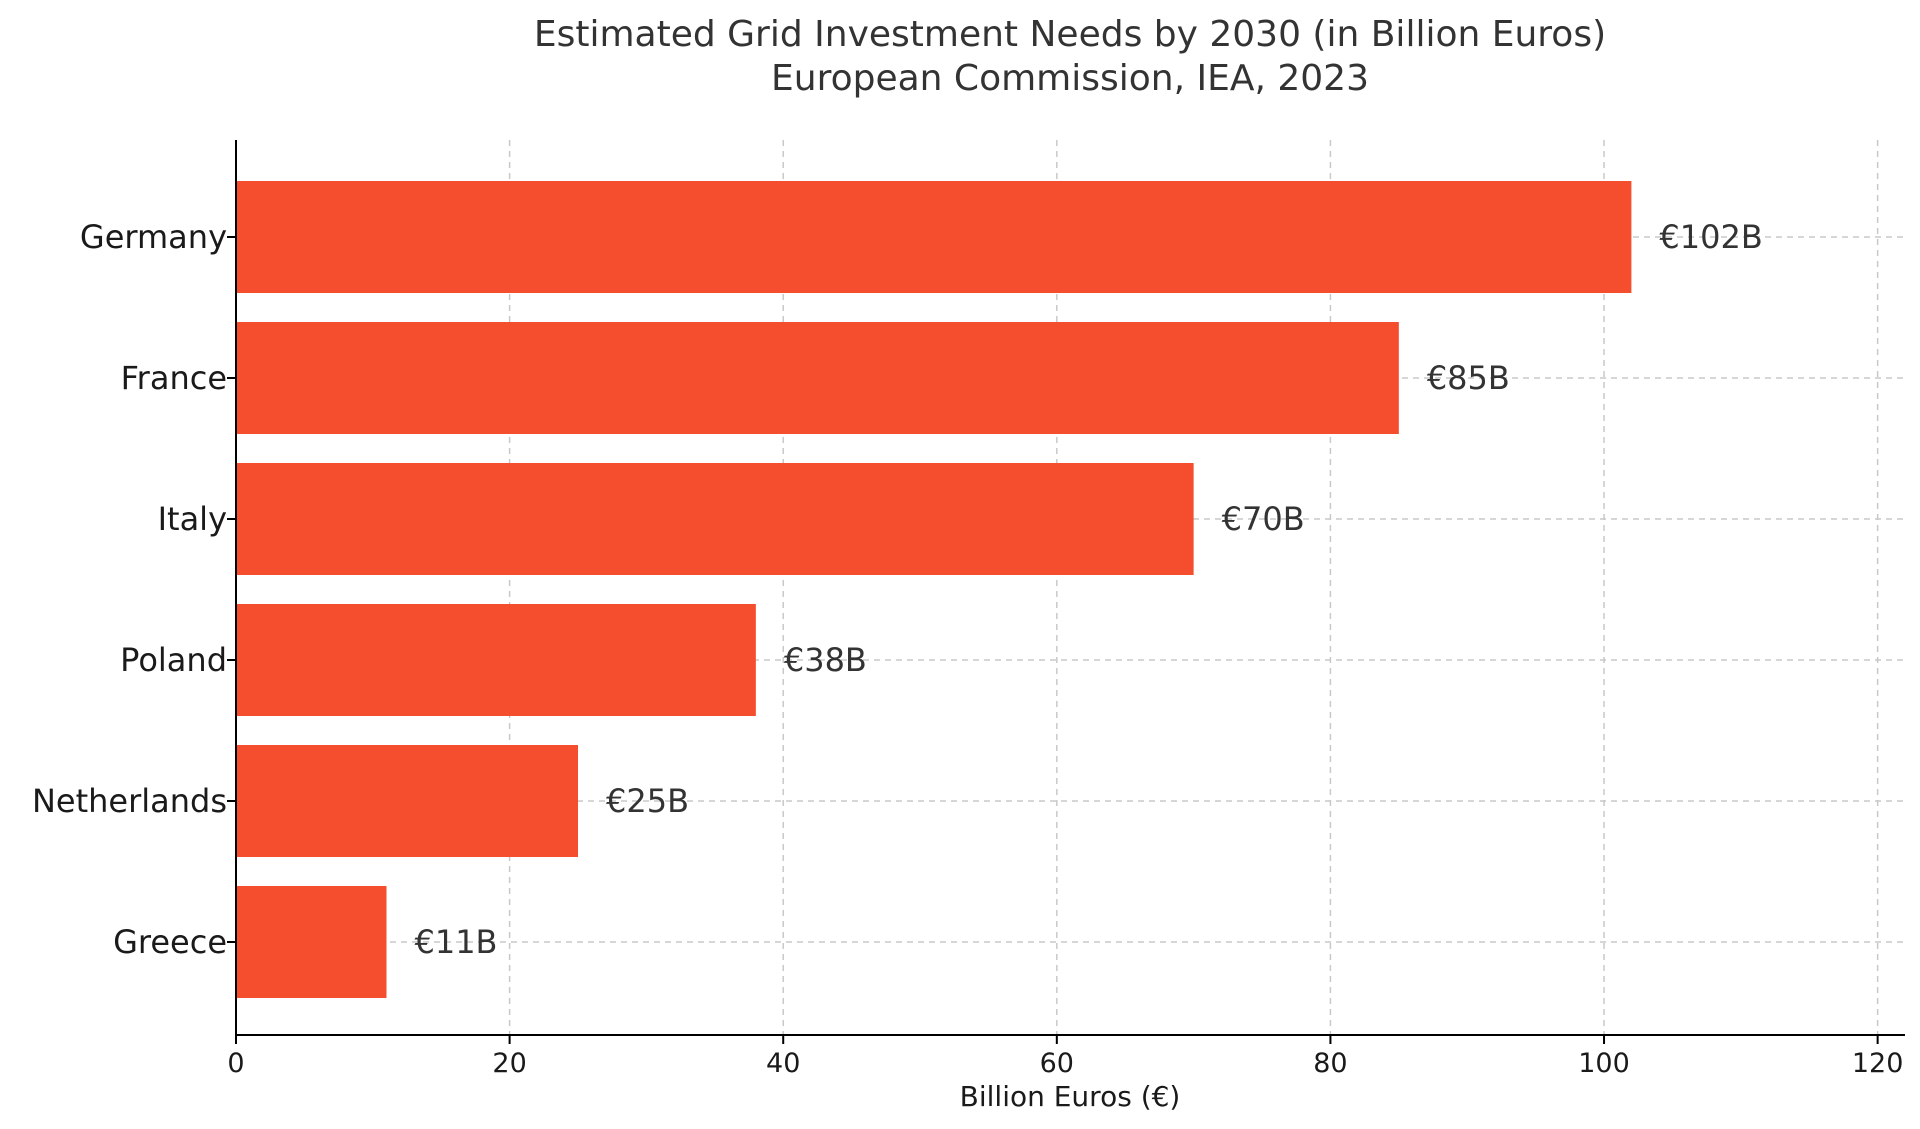  What do you see at coordinates (647, 801) in the screenshot?
I see `value-label: €25B` at bounding box center [647, 801].